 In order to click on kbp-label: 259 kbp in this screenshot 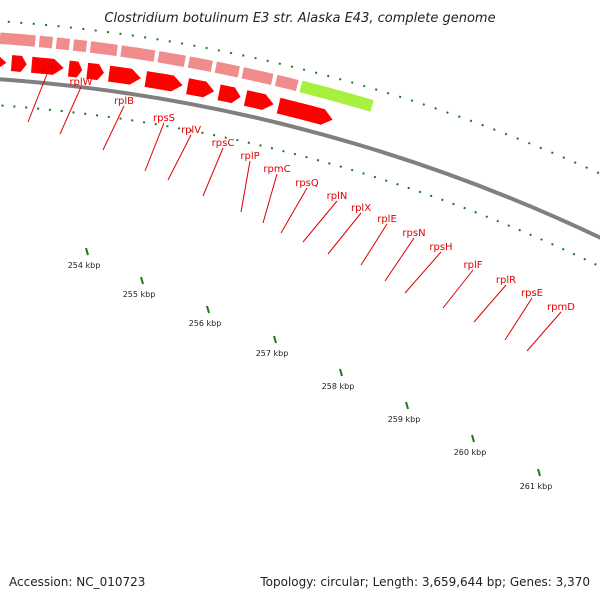, I will do `click(404, 419)`.